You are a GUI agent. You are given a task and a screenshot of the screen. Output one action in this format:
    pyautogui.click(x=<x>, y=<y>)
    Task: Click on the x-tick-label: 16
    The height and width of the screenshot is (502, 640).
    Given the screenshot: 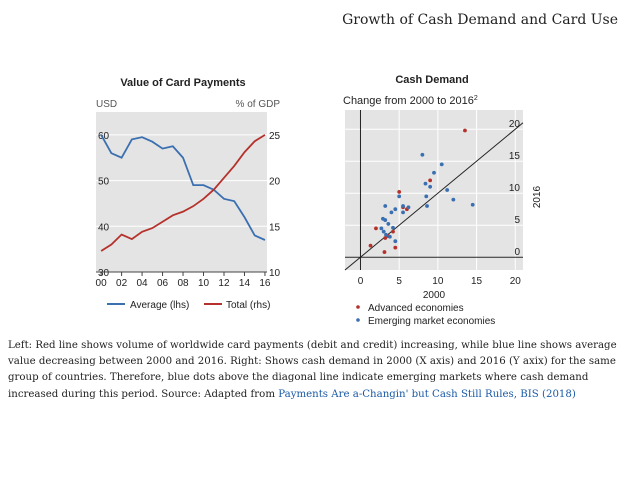 What is the action you would take?
    pyautogui.click(x=265, y=283)
    